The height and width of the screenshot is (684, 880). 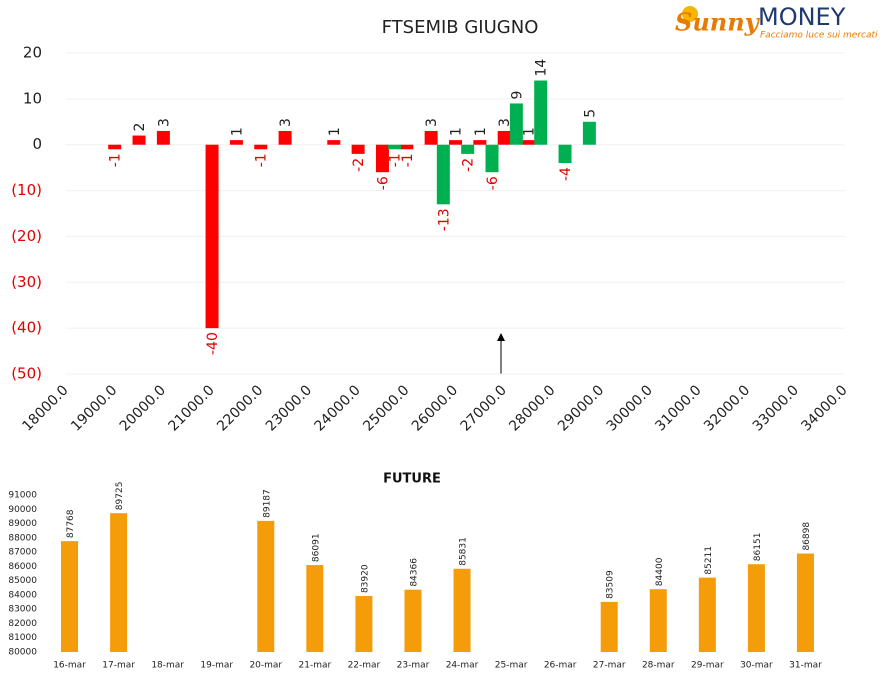 I want to click on x-tick-label: 26-mar, so click(x=560, y=666).